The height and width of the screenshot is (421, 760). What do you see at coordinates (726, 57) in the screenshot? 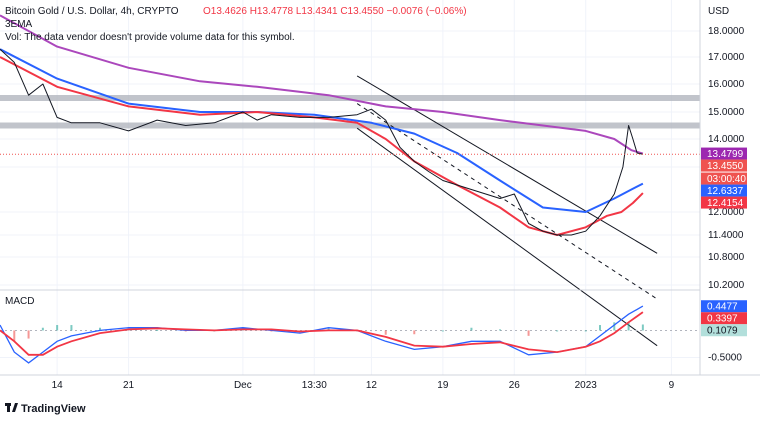
I see `price-tick-label: 17.0000` at bounding box center [726, 57].